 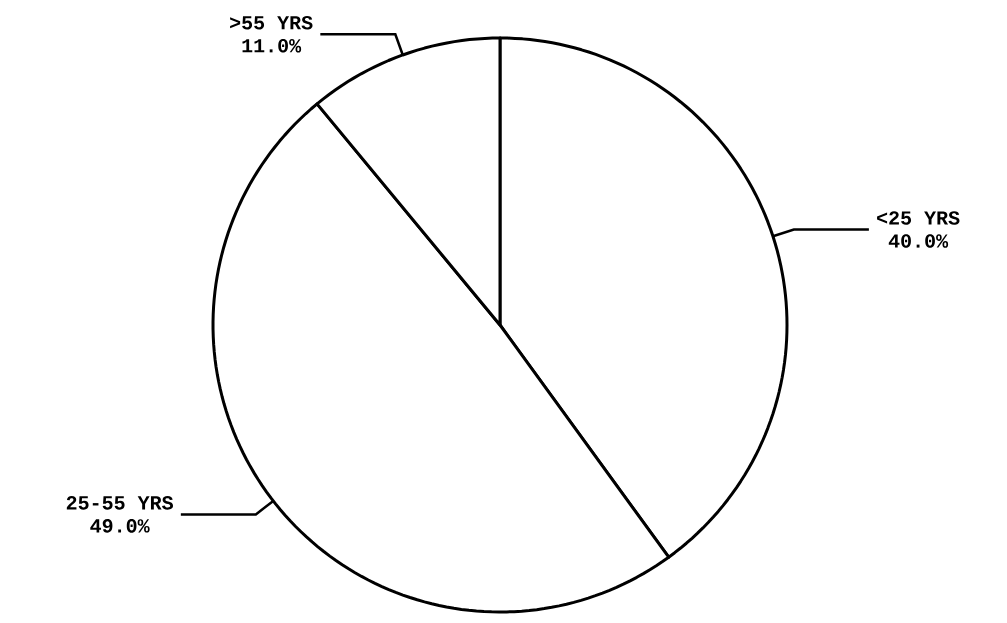 What do you see at coordinates (119, 503) in the screenshot?
I see `slice-label: 25-55 YRS` at bounding box center [119, 503].